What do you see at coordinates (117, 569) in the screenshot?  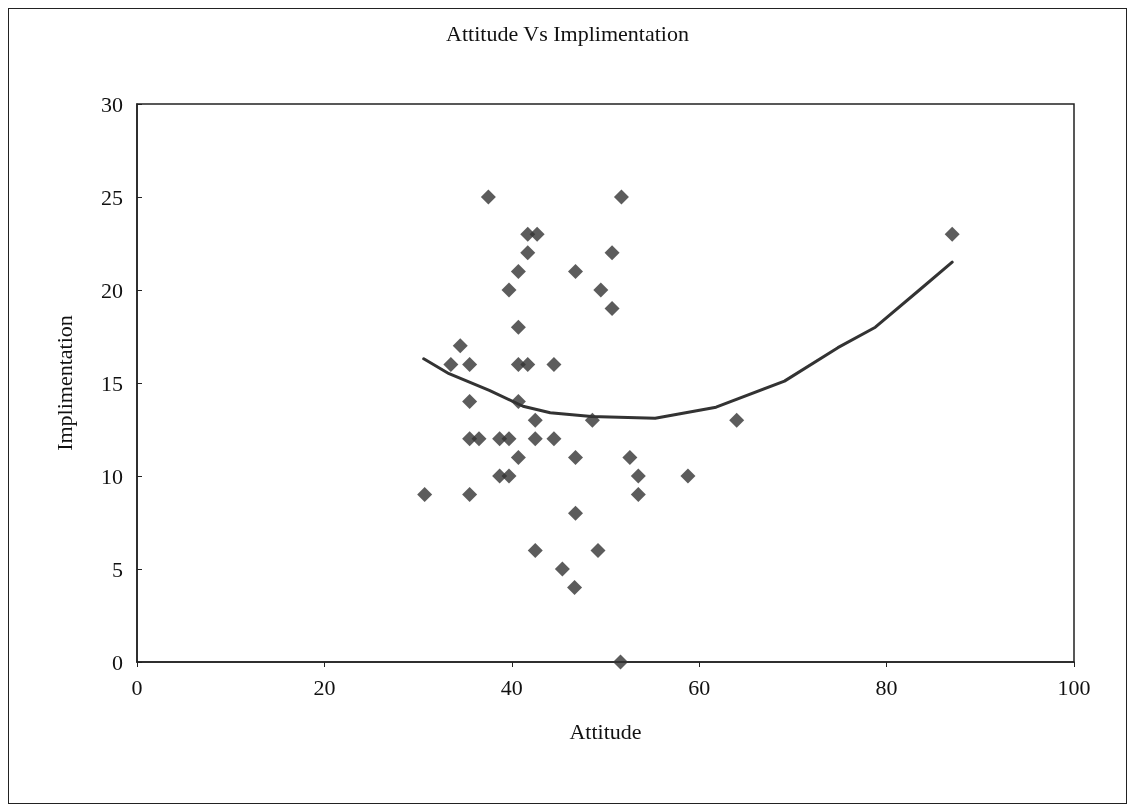 I see `y-tick-label: 5` at bounding box center [117, 569].